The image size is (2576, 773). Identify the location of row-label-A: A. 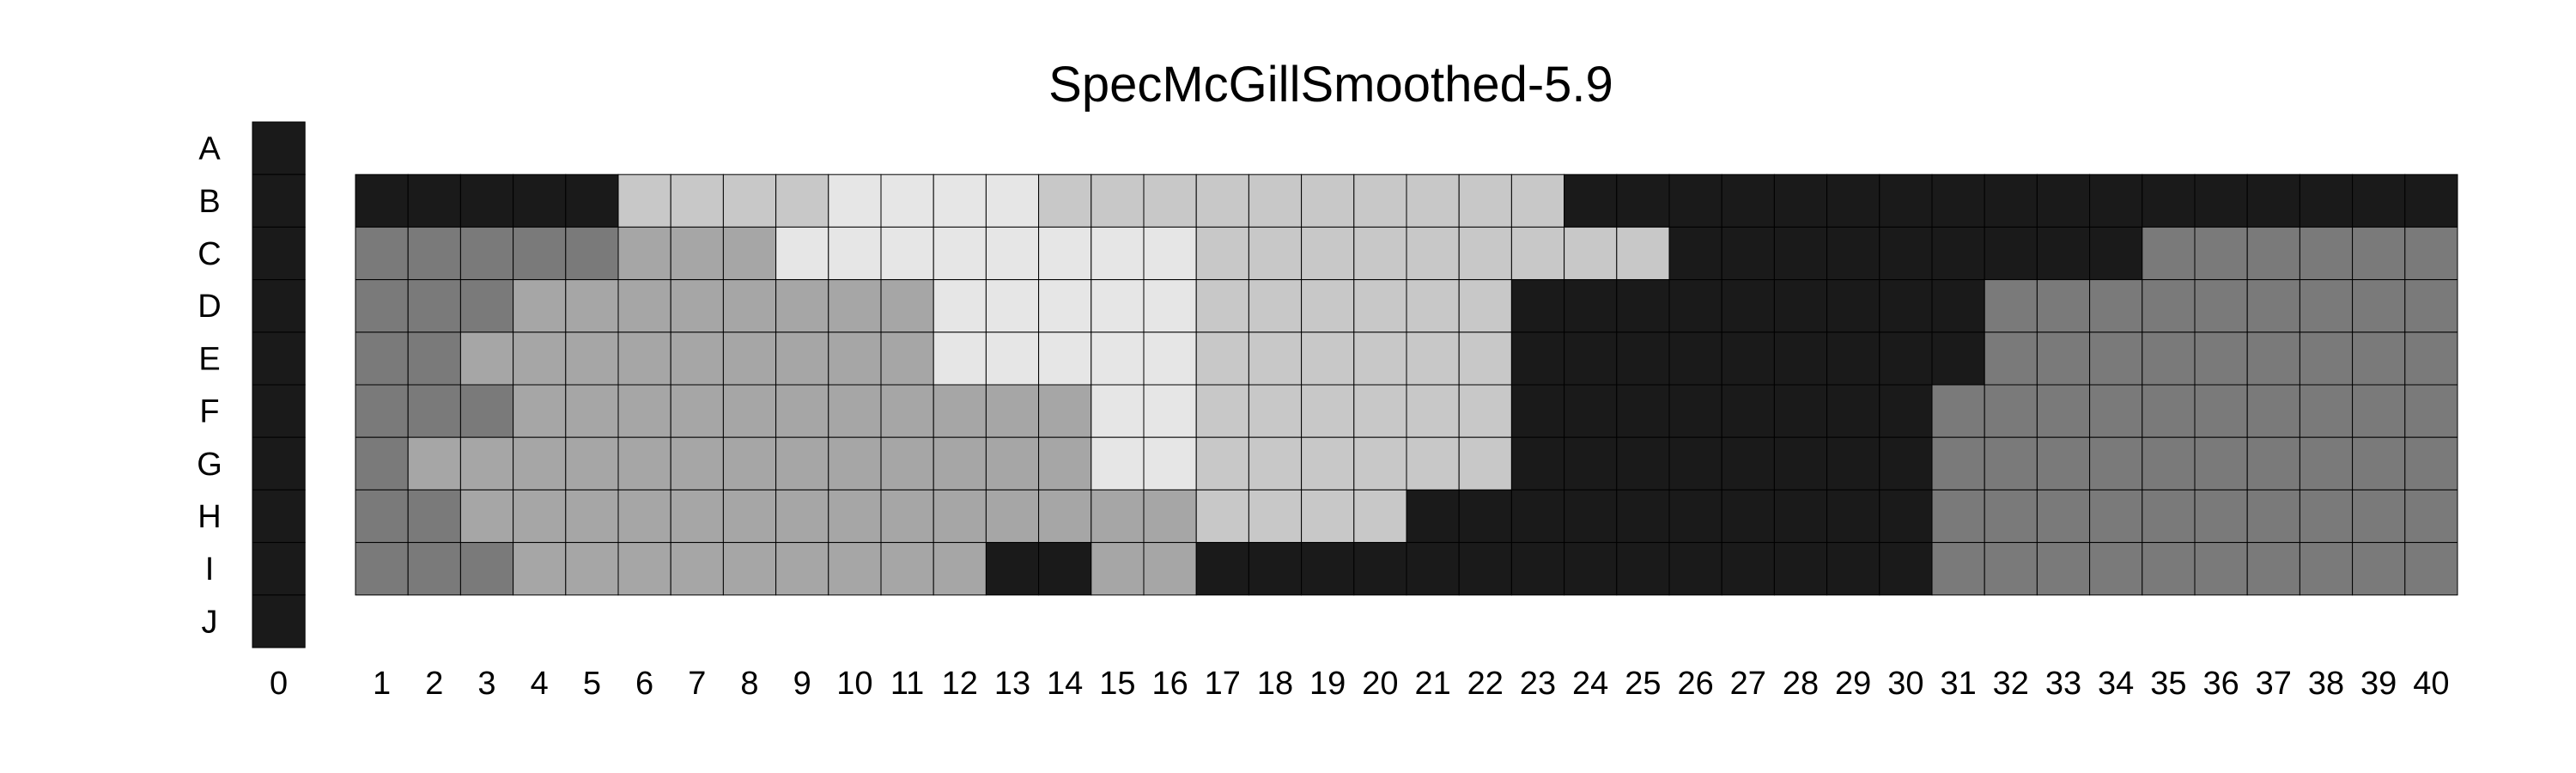
(209, 149).